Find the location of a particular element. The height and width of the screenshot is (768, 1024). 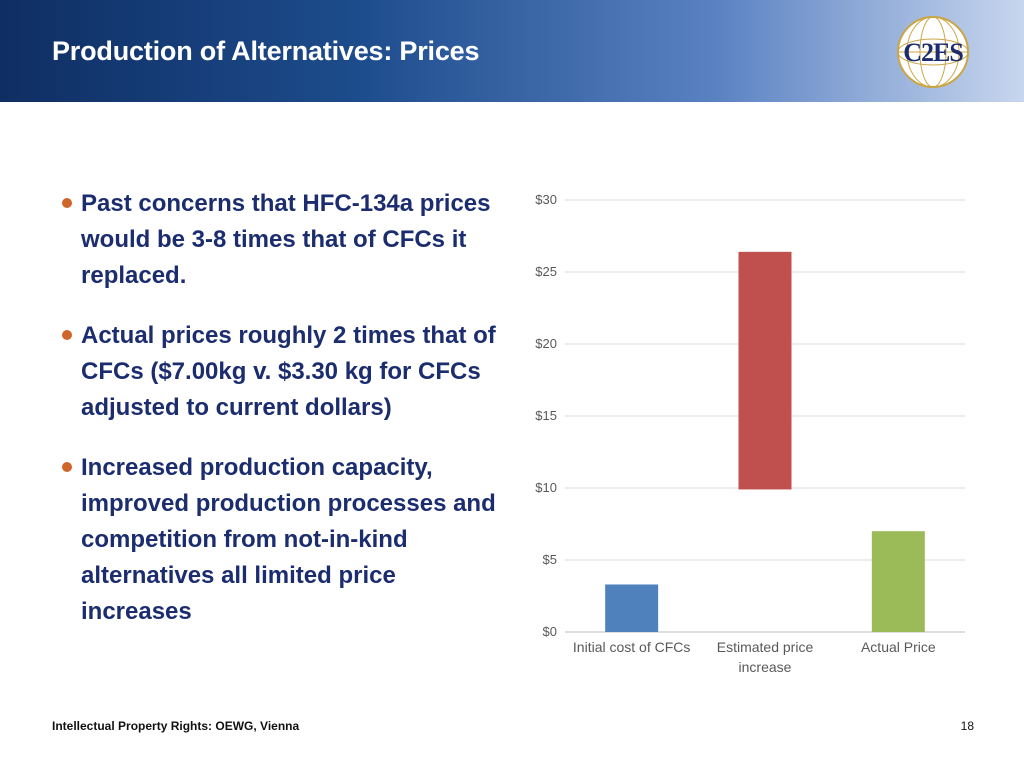

x-tick-label: Actual Price is located at coordinates (898, 647).